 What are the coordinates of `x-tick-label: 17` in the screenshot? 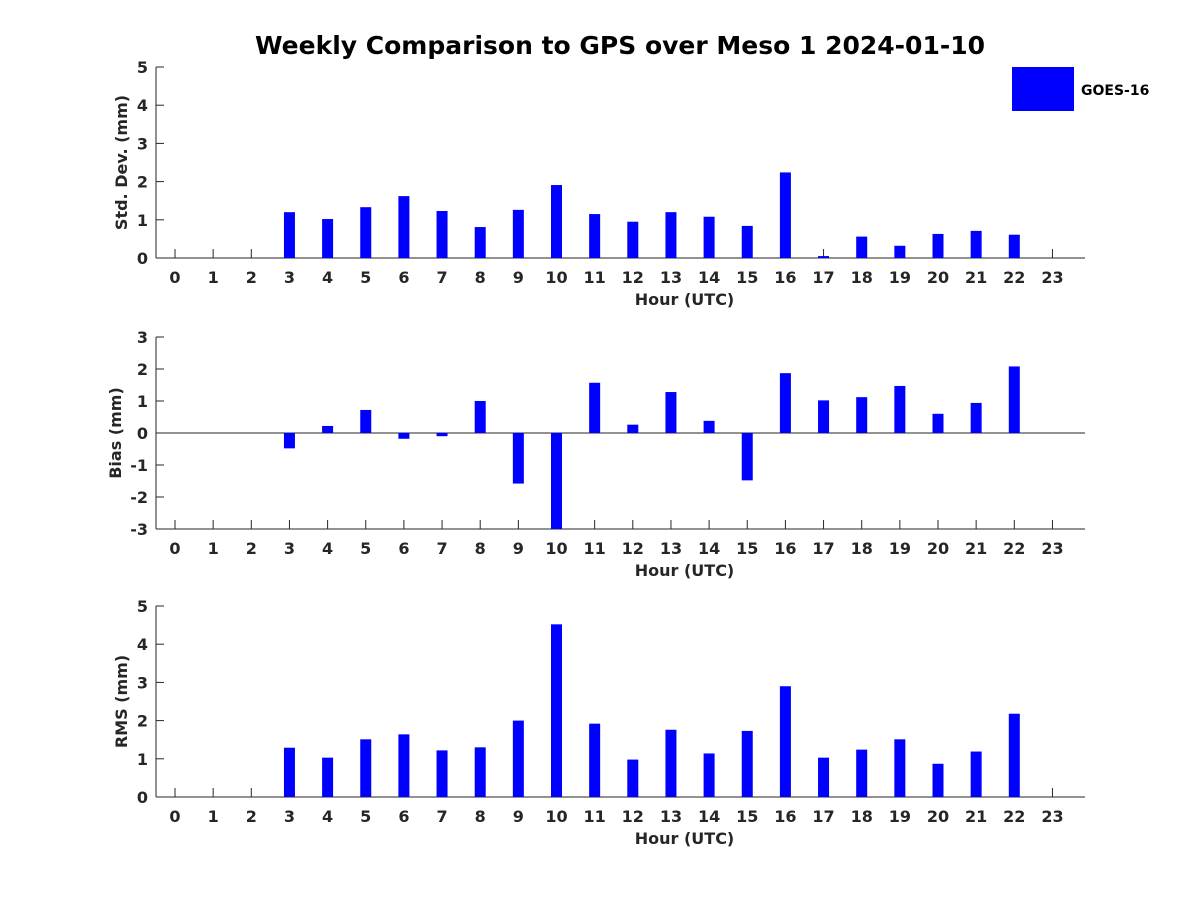 It's located at (823, 548).